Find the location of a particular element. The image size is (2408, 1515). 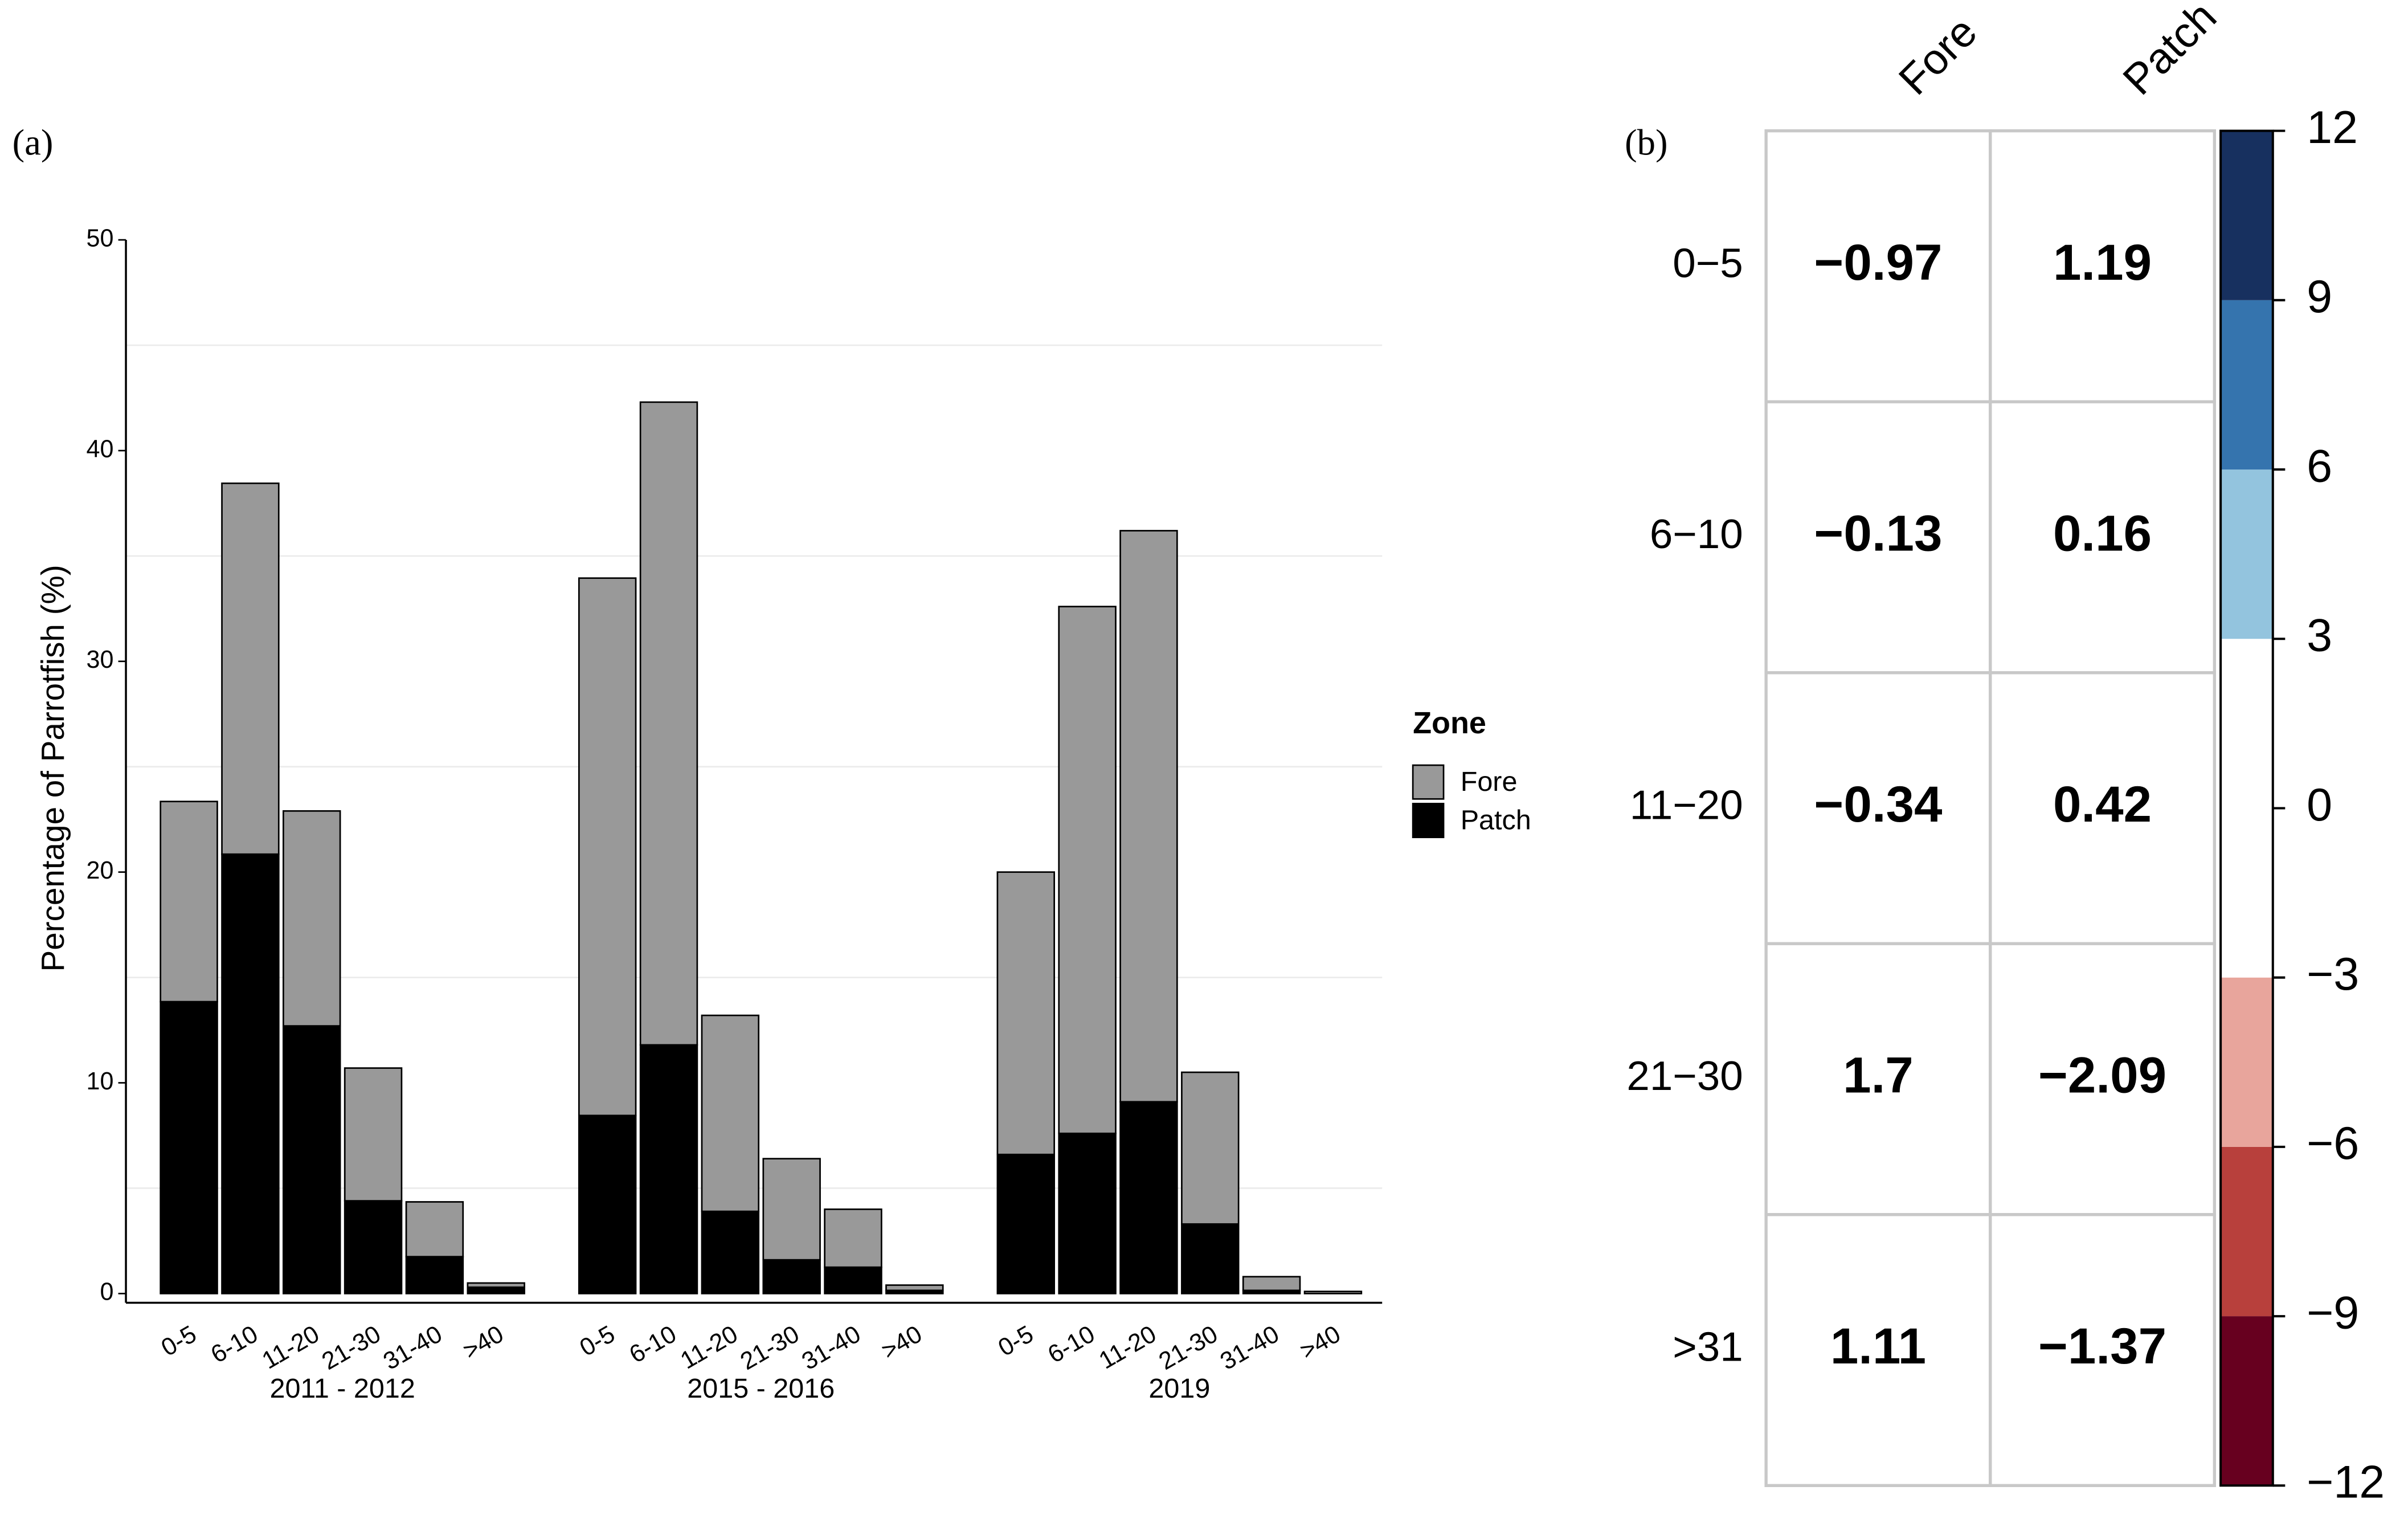

colorbar-tick-label: −9 is located at coordinates (2333, 1313).